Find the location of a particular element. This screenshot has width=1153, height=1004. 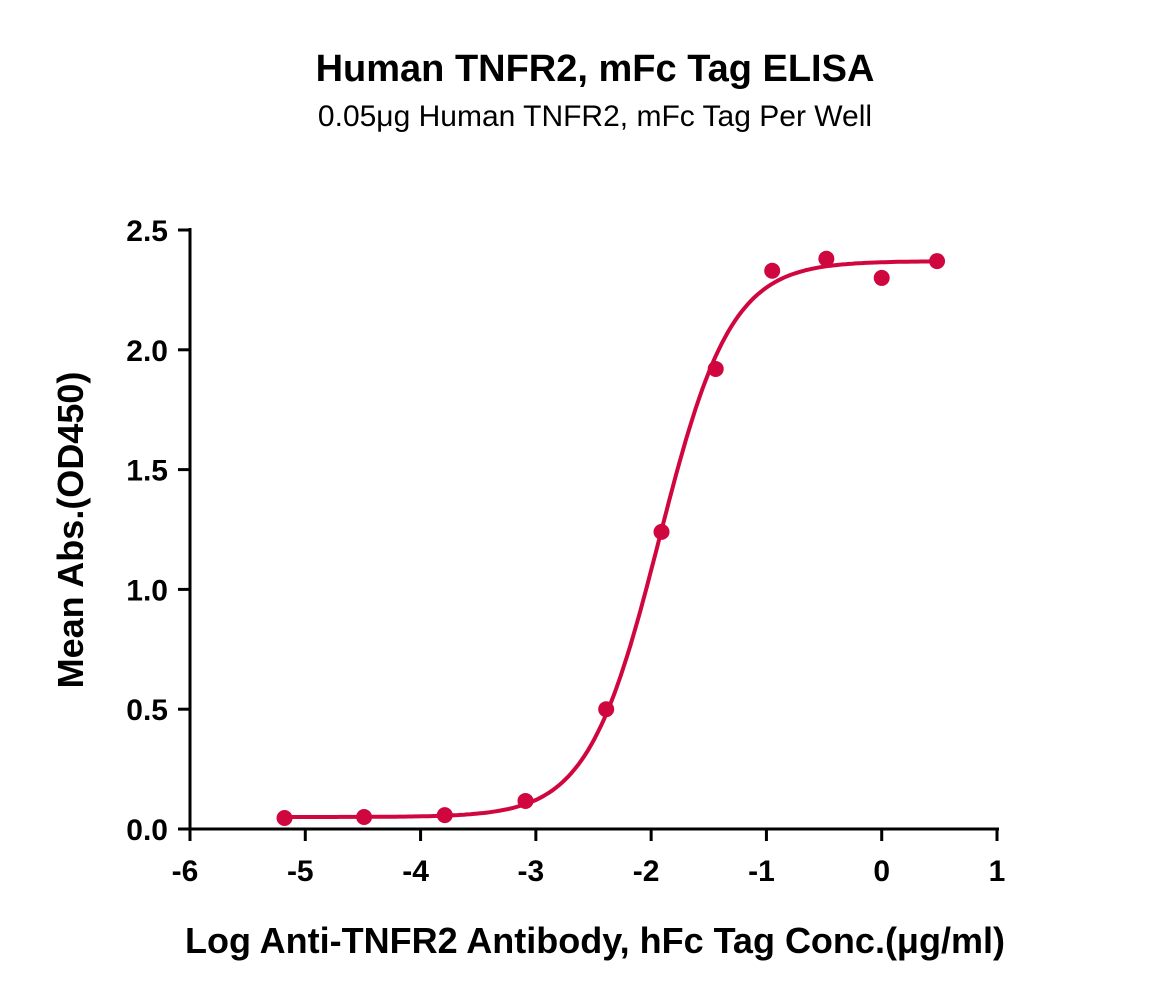

x-tick-label: -5 is located at coordinates (300, 871).